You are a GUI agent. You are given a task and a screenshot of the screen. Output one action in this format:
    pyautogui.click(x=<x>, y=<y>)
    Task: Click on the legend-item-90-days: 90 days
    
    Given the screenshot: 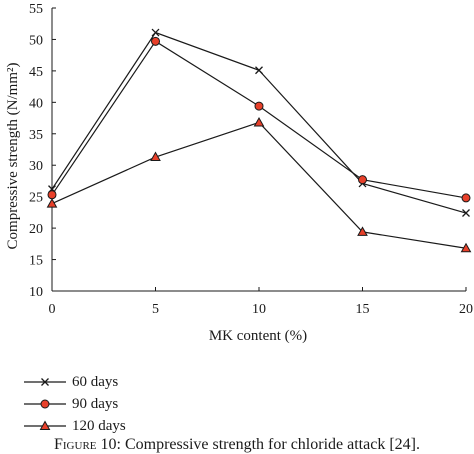 What is the action you would take?
    pyautogui.click(x=122, y=405)
    